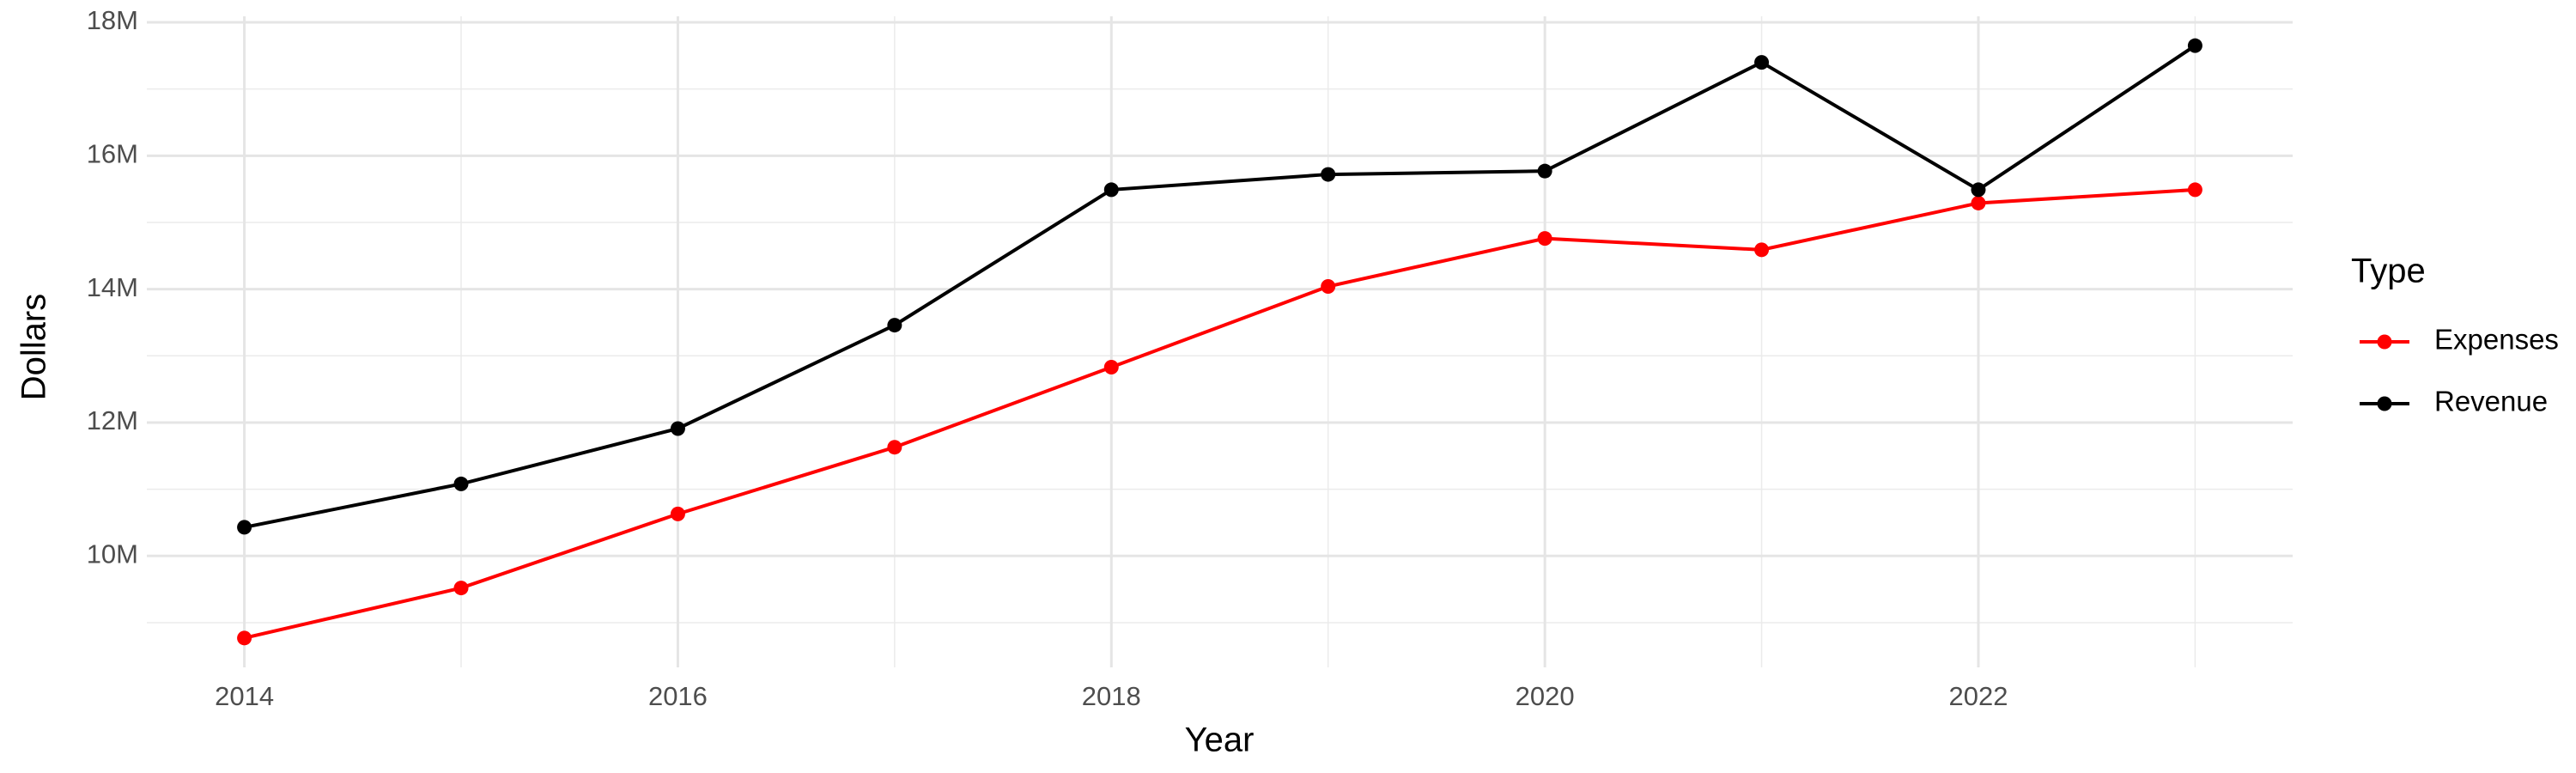 This screenshot has height=773, width=2576. I want to click on x-axis-title: Year, so click(1220, 740).